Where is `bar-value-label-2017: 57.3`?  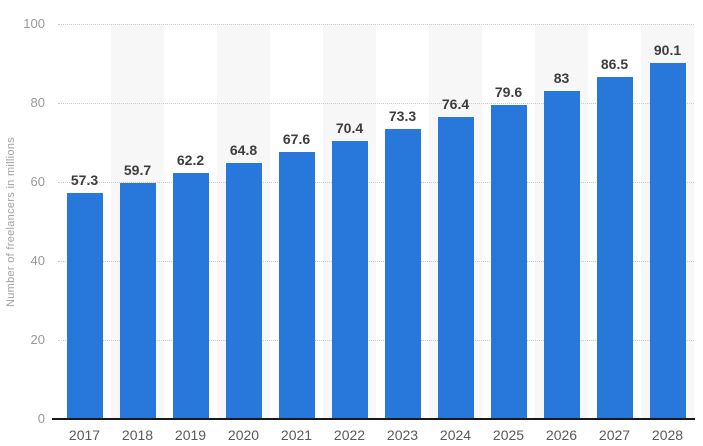
bar-value-label-2017: 57.3 is located at coordinates (84, 180).